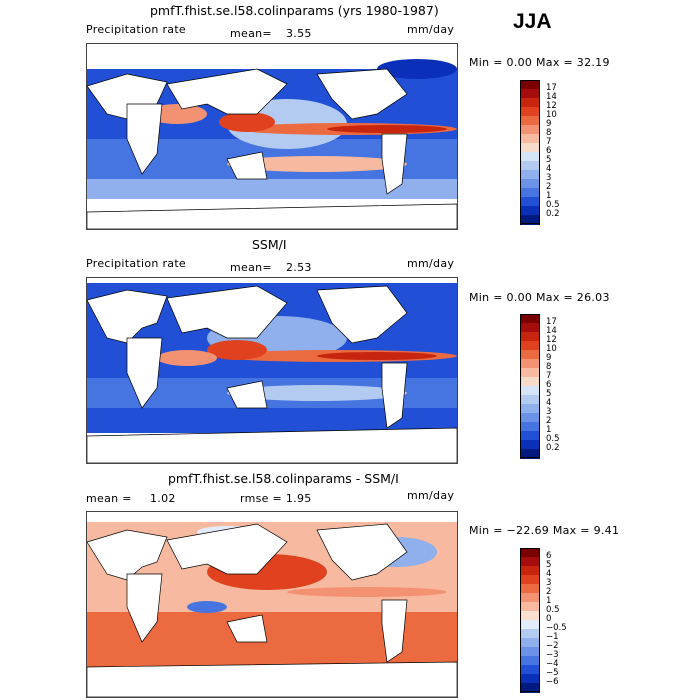 Image resolution: width=700 pixels, height=700 pixels. I want to click on colorbar-level-label: −0.5, so click(556, 628).